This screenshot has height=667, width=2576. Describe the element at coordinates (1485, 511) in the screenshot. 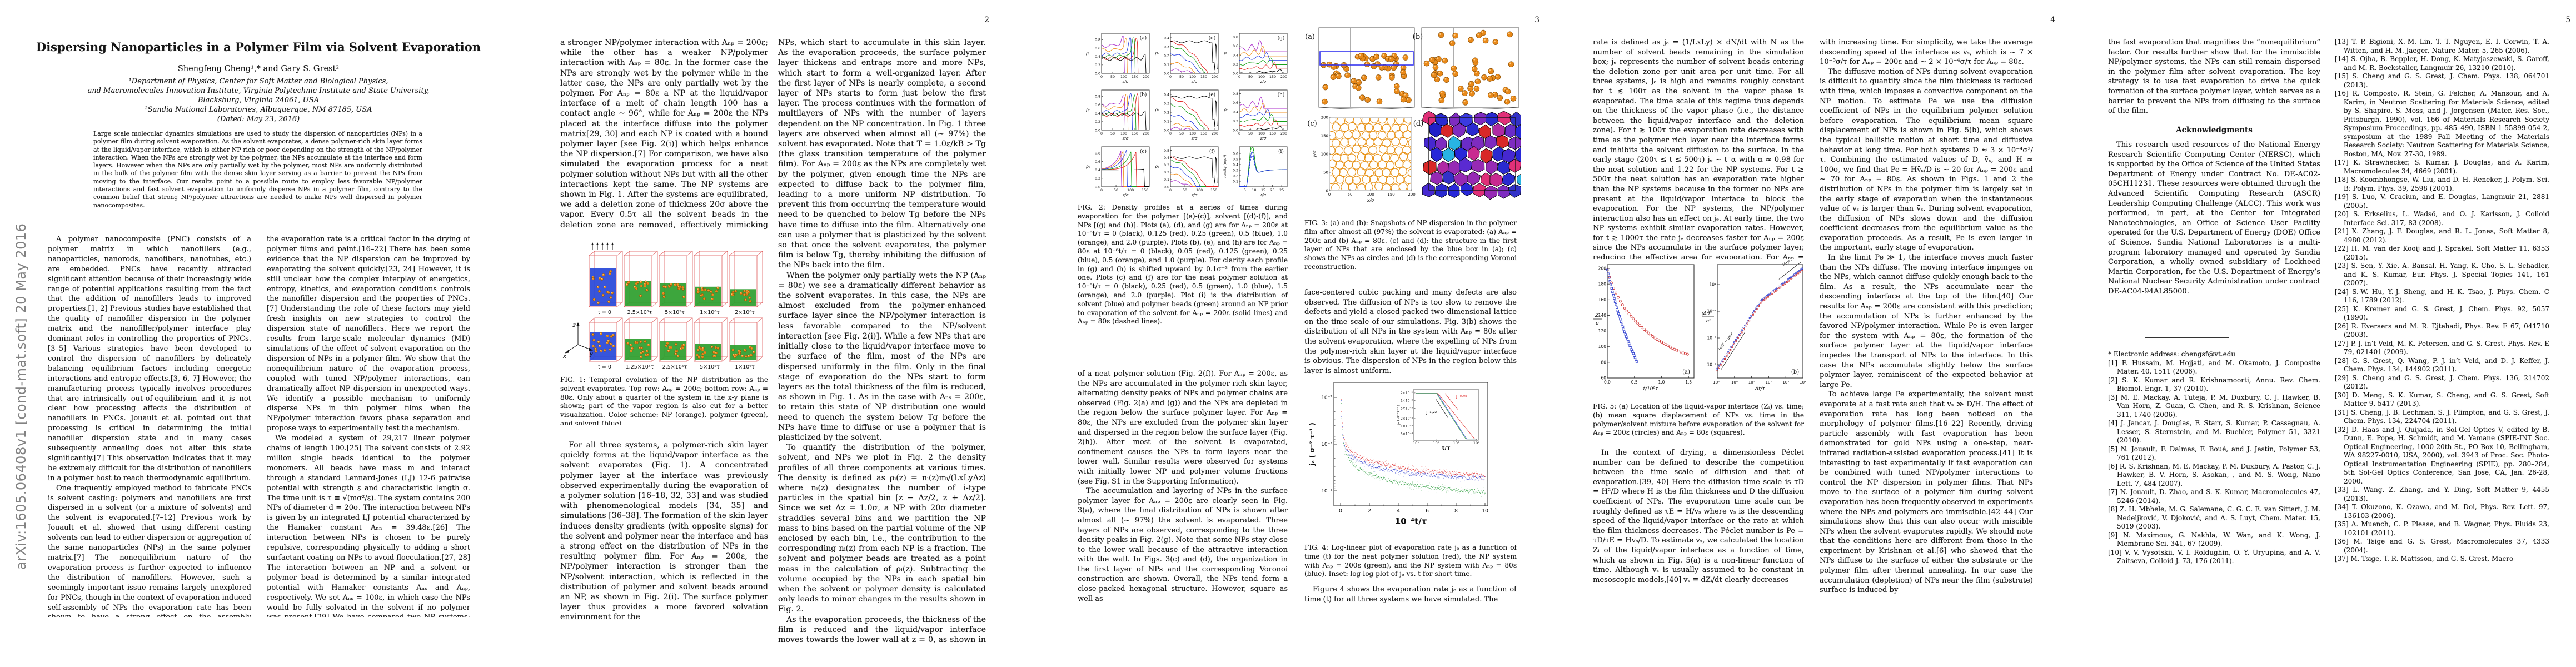

I see `svg-text: 10` at that location.